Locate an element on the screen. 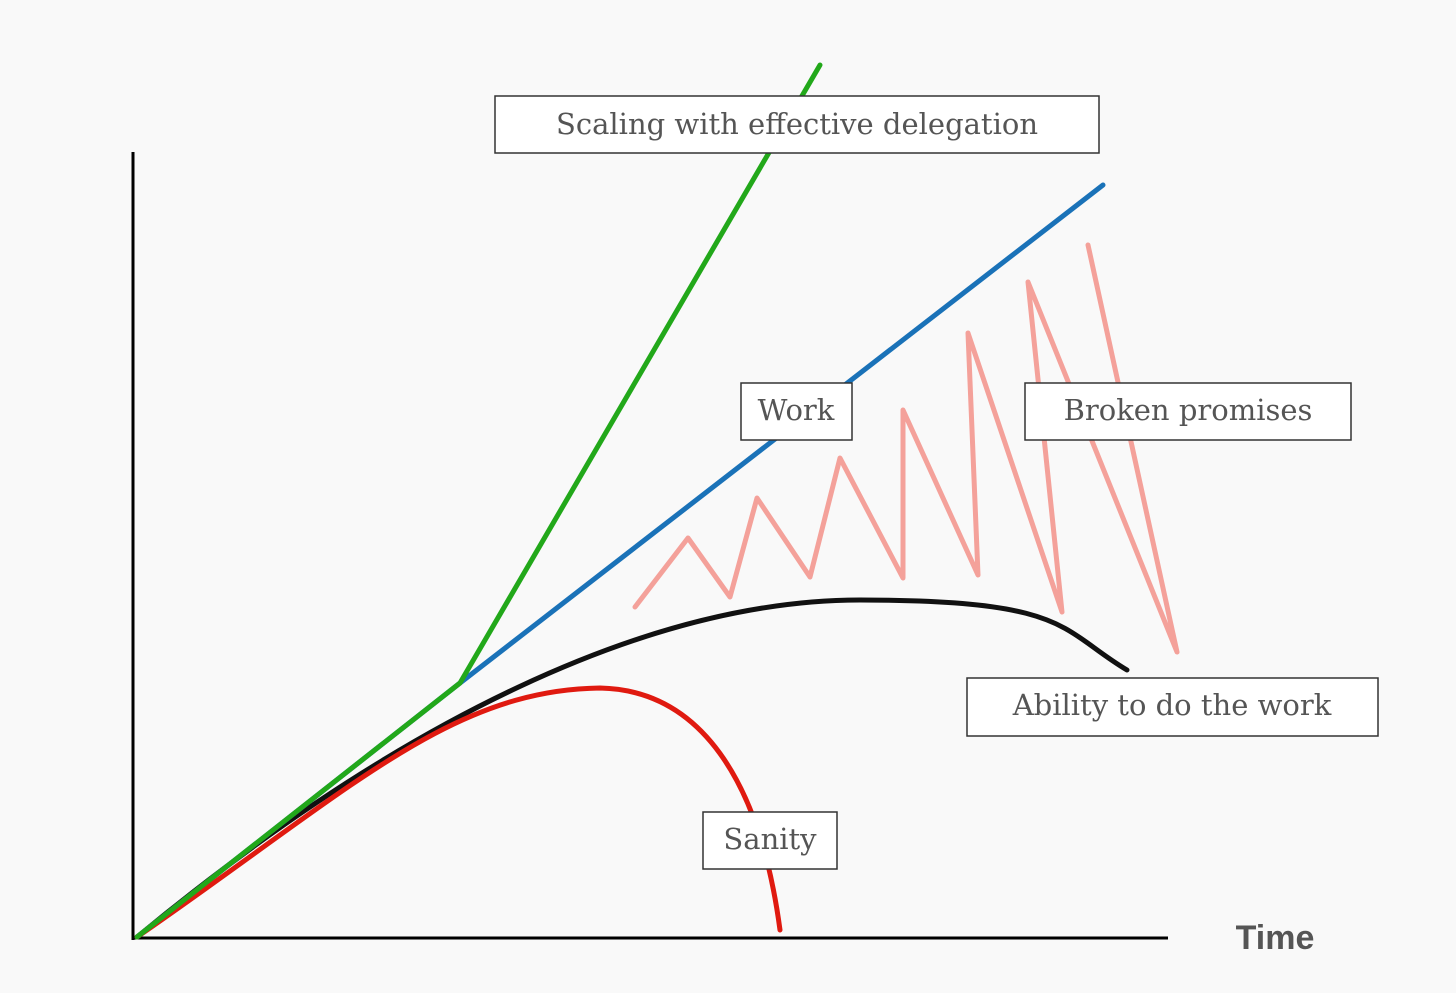 This screenshot has width=1456, height=993. scaling-label: Scaling with effective delegation is located at coordinates (797, 124).